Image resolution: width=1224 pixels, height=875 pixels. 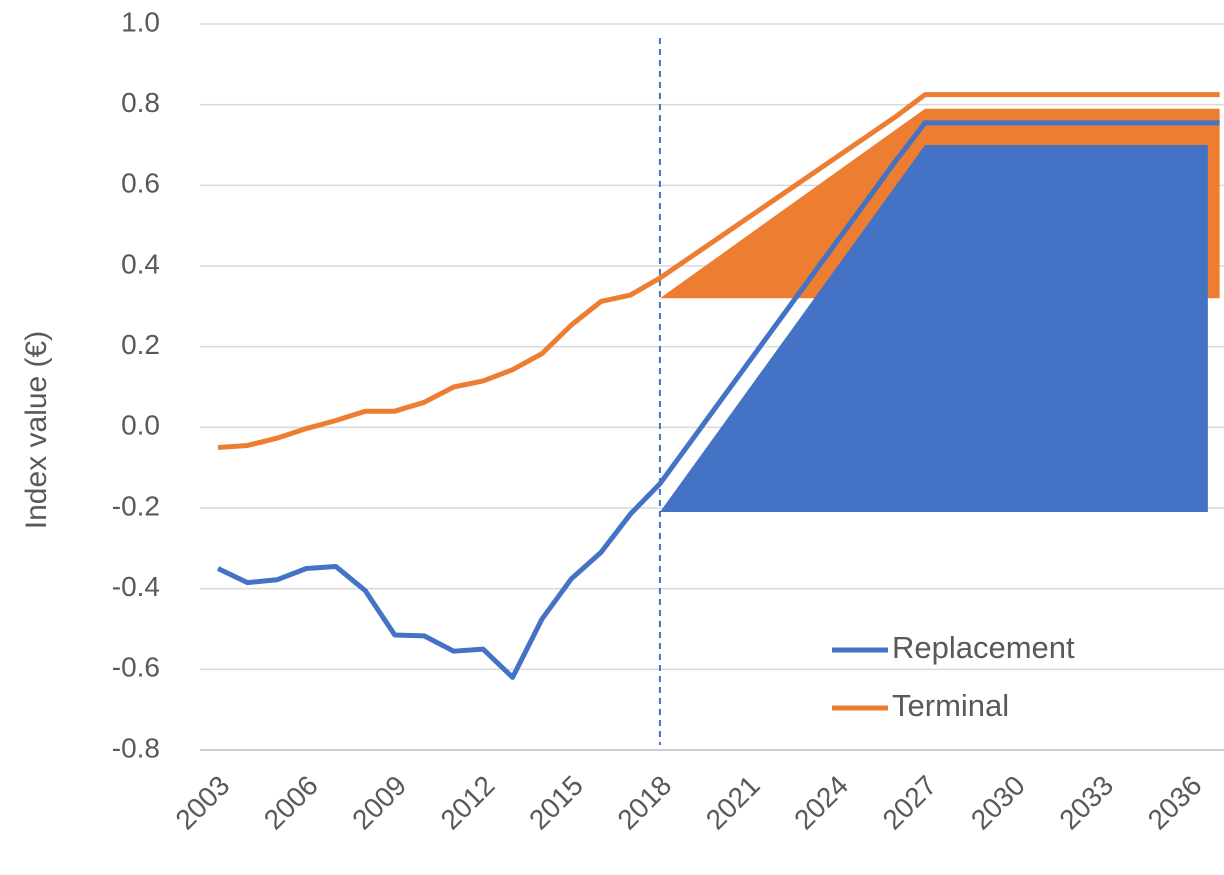 What do you see at coordinates (468, 803) in the screenshot?
I see `x-tick-label: 2012` at bounding box center [468, 803].